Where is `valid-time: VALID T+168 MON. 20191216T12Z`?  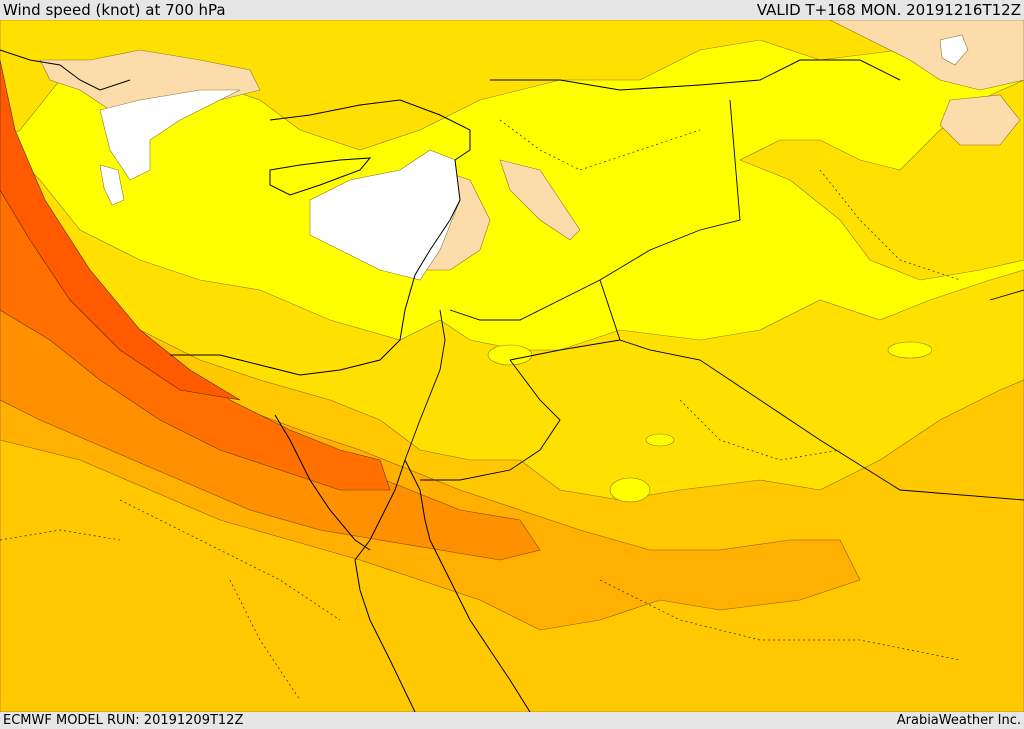
valid-time: VALID T+168 MON. 20191216T12Z is located at coordinates (888, 10).